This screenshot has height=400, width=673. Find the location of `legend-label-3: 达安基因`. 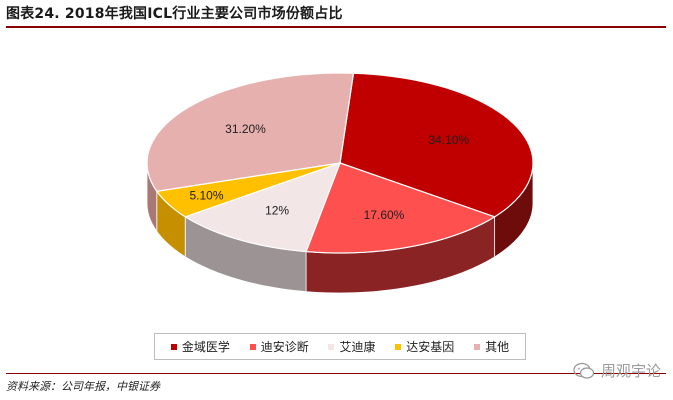

legend-label-3: 达安基因 is located at coordinates (430, 347).